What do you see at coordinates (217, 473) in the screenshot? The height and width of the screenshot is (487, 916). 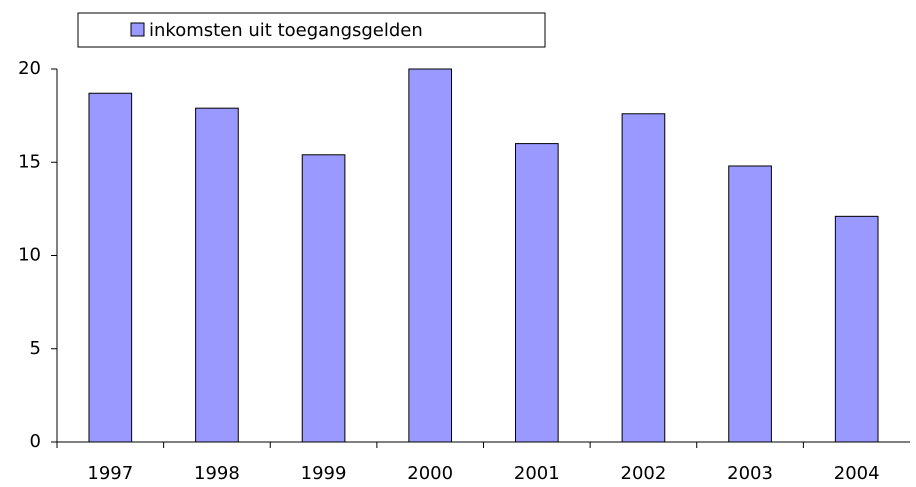 I see `x-tick-label: 1998` at bounding box center [217, 473].